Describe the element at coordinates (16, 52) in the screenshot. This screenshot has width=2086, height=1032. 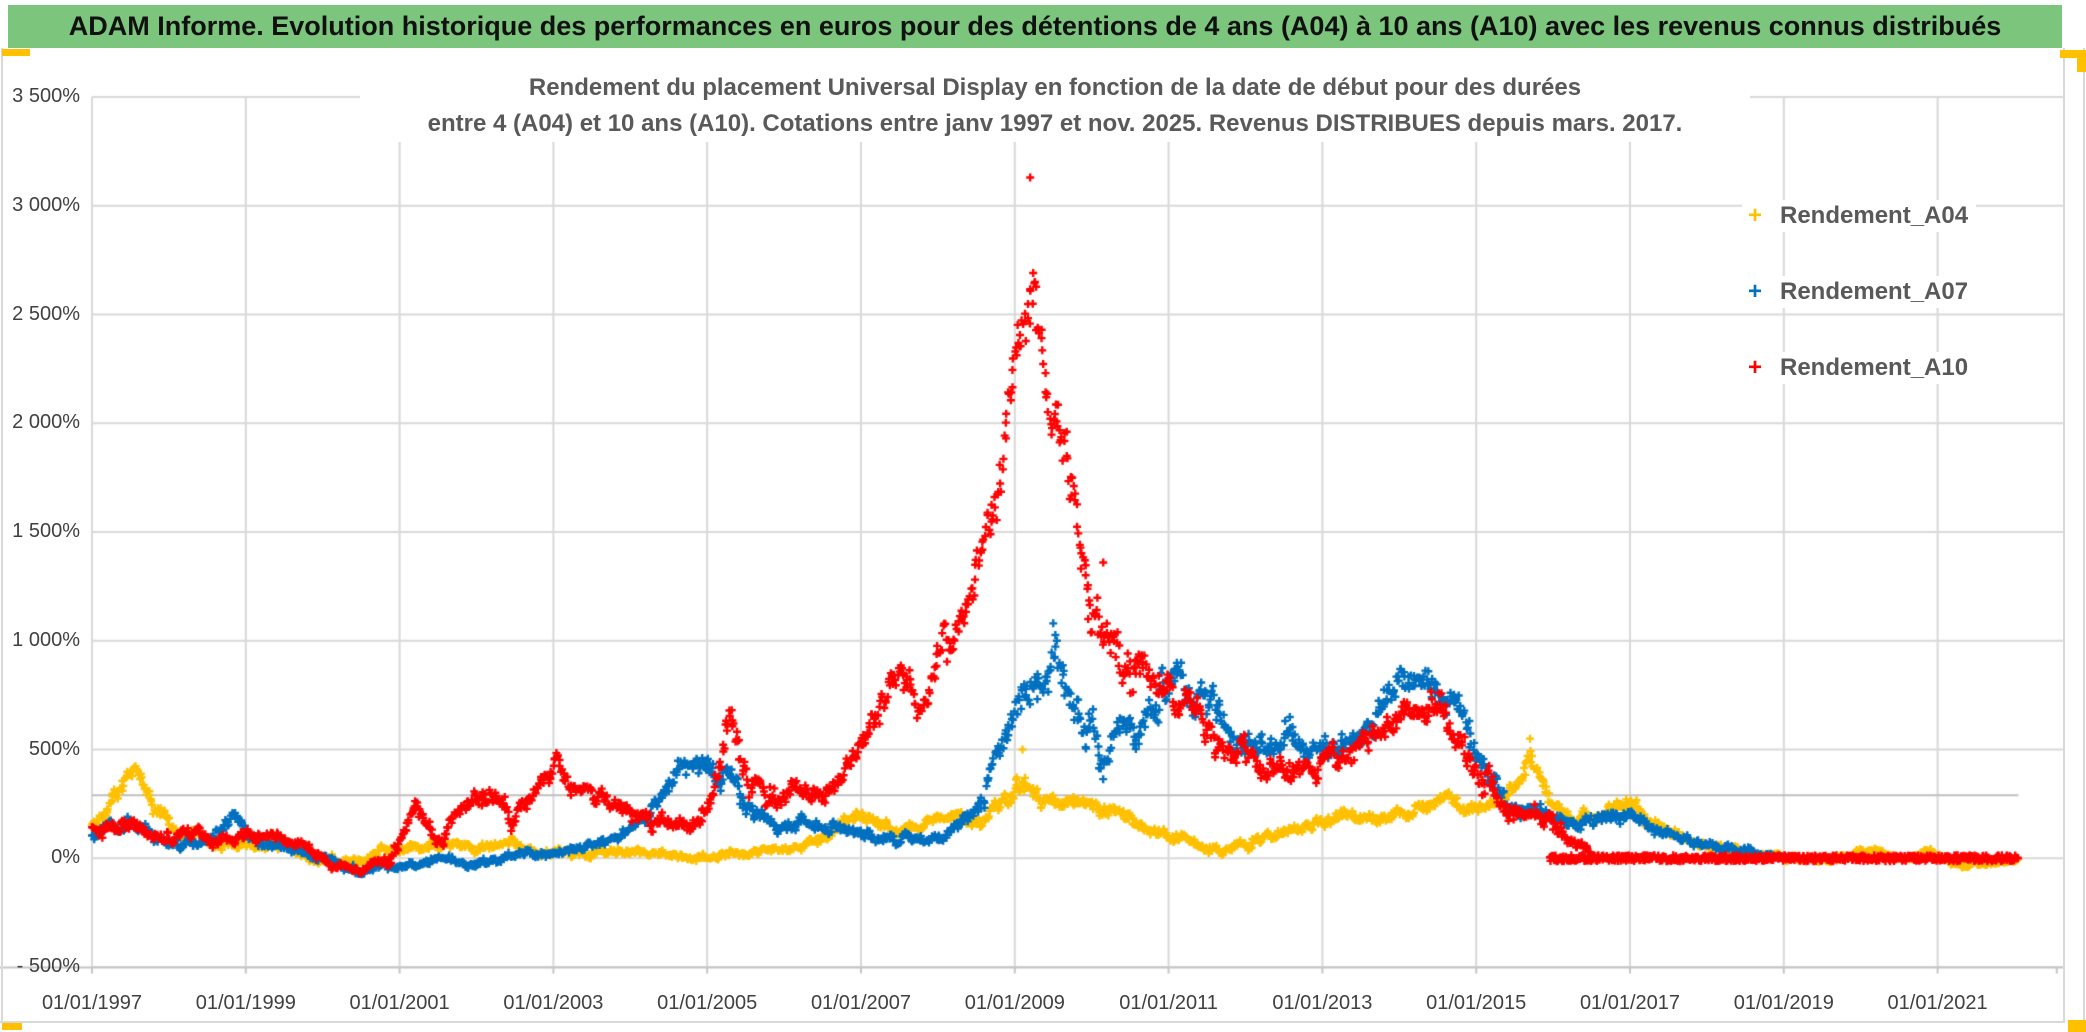
I see `gold-accent-top-left` at that location.